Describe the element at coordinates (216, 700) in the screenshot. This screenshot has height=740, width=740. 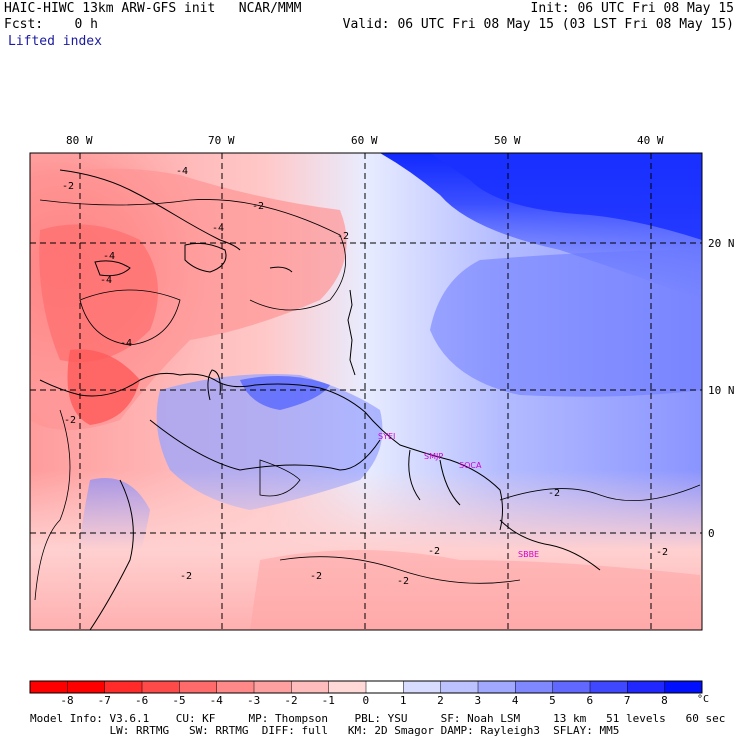
I see `colorbar-label: -4` at that location.